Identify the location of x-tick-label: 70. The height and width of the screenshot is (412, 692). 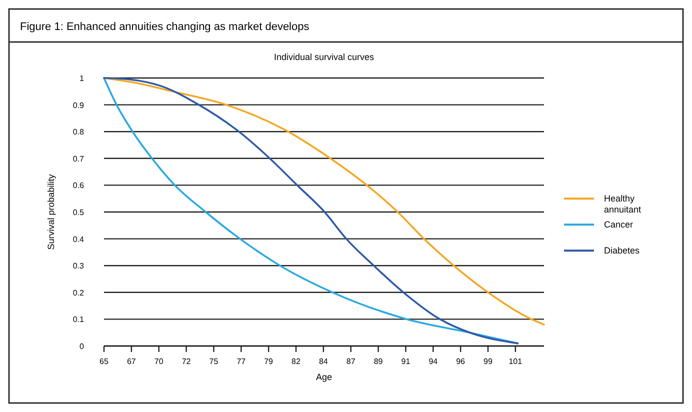
(159, 361).